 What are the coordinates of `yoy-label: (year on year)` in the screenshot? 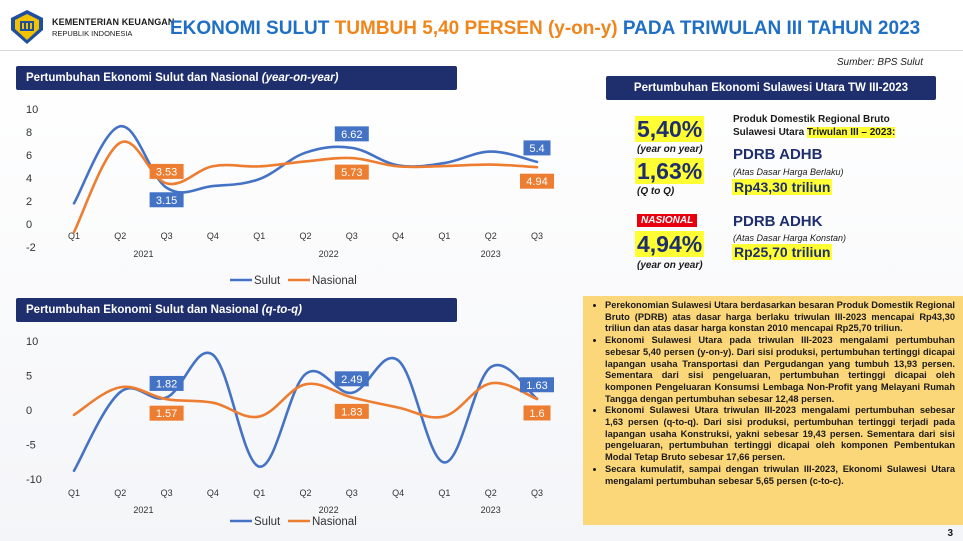 It's located at (670, 149).